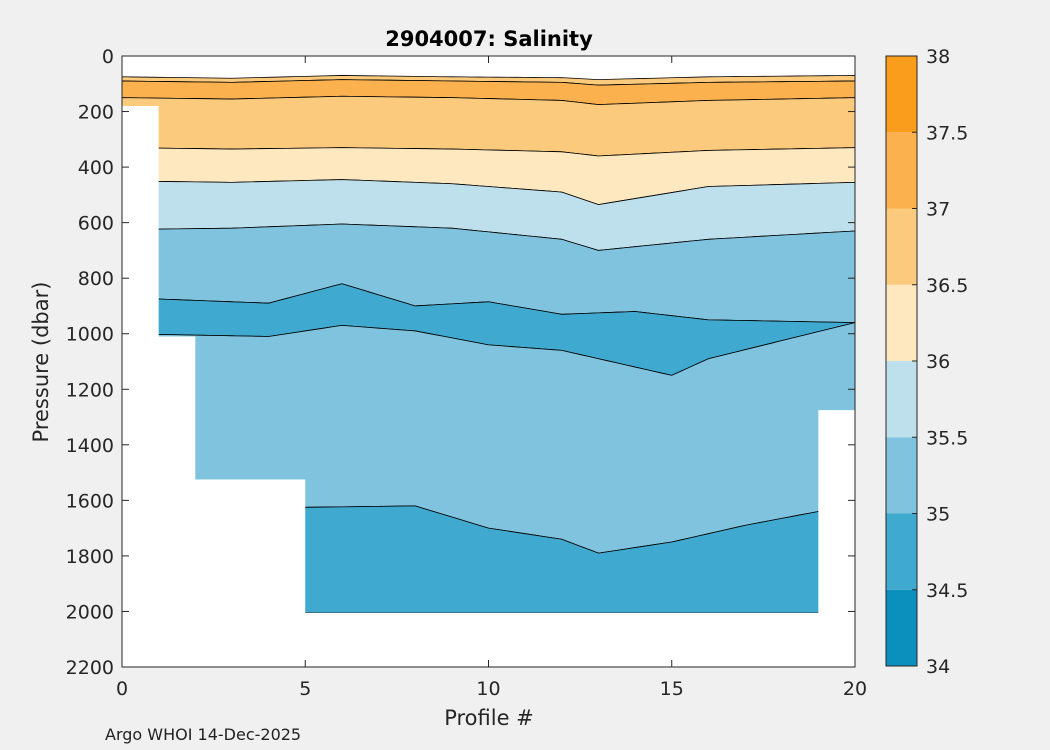 This screenshot has width=1050, height=750. I want to click on x-tick-label-0: 0, so click(122, 689).